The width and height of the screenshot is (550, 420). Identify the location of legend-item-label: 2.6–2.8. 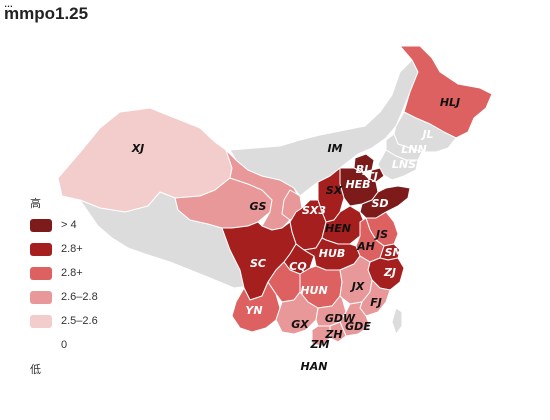
(79, 297).